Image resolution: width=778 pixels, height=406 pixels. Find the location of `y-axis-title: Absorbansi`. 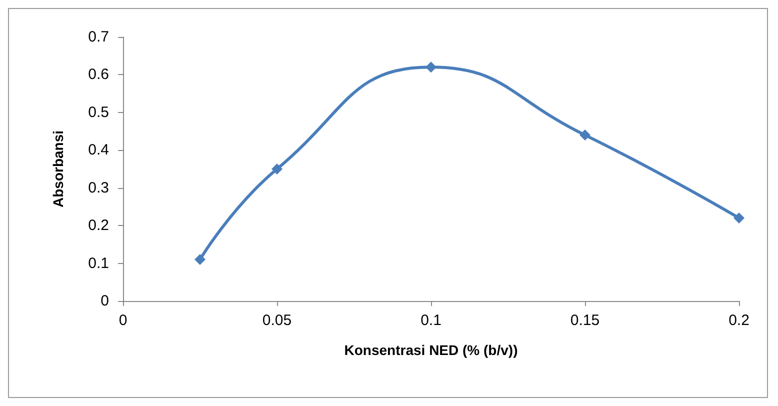

y-axis-title: Absorbansi is located at coordinates (58, 169).